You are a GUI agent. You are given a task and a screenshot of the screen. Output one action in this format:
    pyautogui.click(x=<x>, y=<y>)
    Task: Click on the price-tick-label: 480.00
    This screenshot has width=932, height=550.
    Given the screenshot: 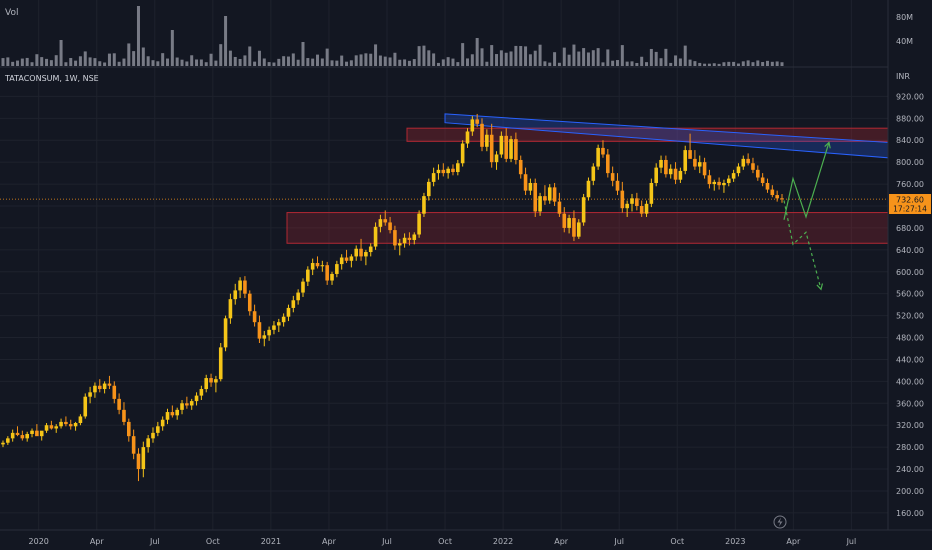 What is the action you would take?
    pyautogui.click(x=910, y=338)
    